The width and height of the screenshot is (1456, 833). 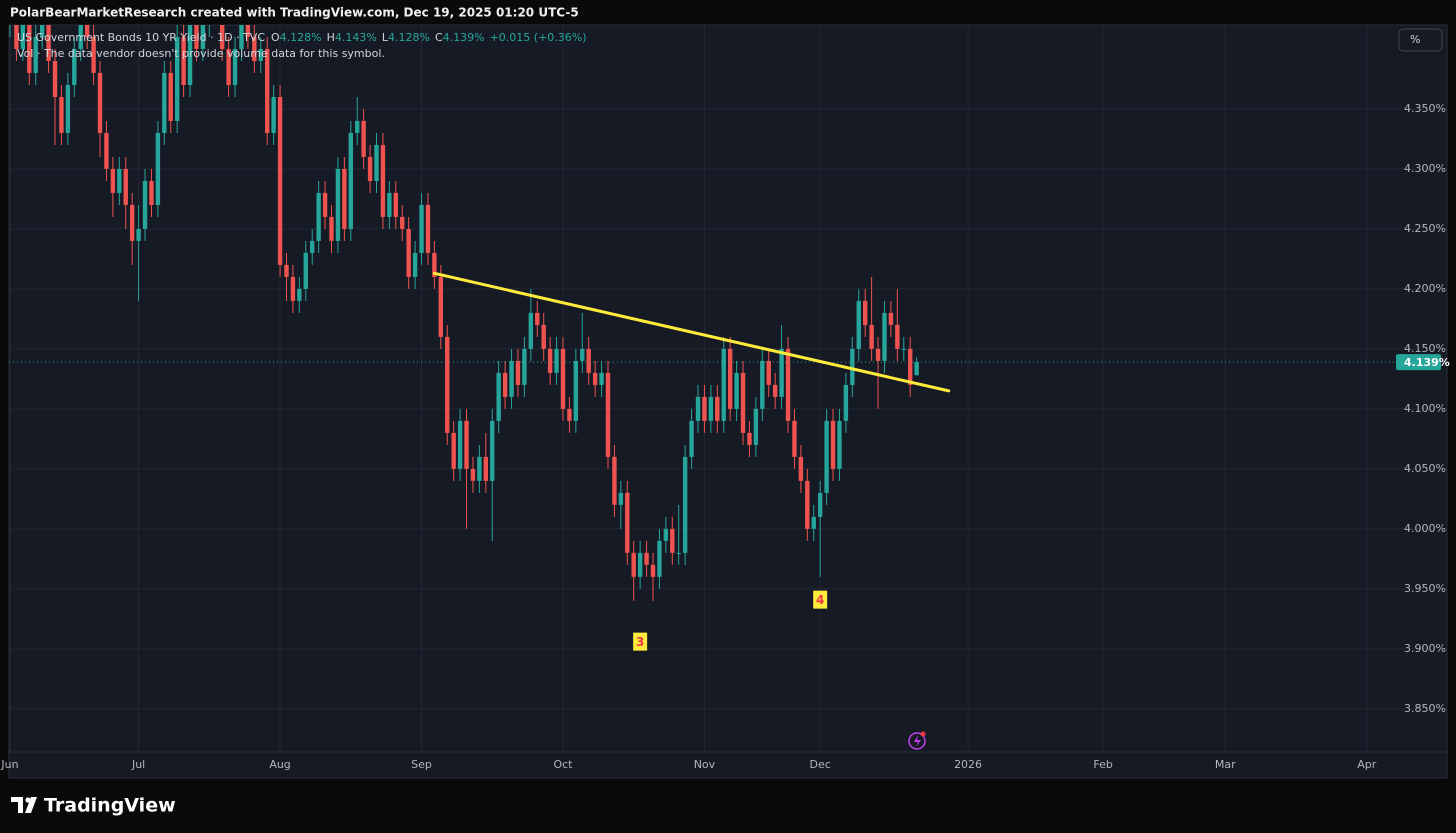 I want to click on footer, so click(x=728, y=806).